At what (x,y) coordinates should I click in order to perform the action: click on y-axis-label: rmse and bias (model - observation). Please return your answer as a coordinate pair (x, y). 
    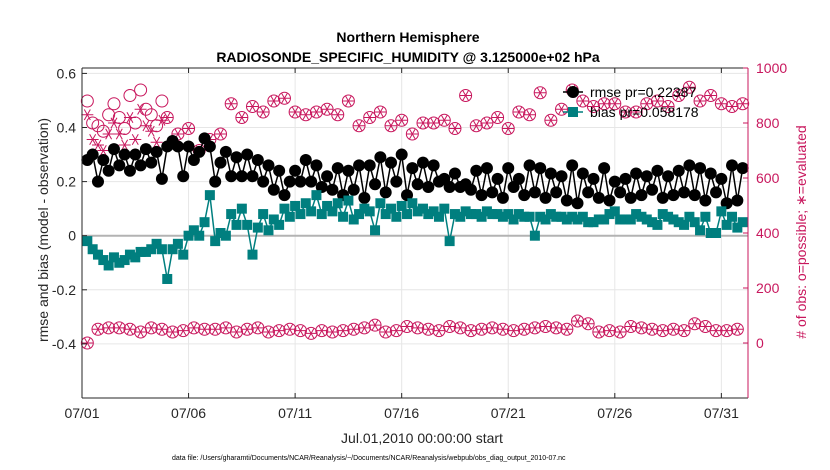
    Looking at the image, I should click on (43, 230).